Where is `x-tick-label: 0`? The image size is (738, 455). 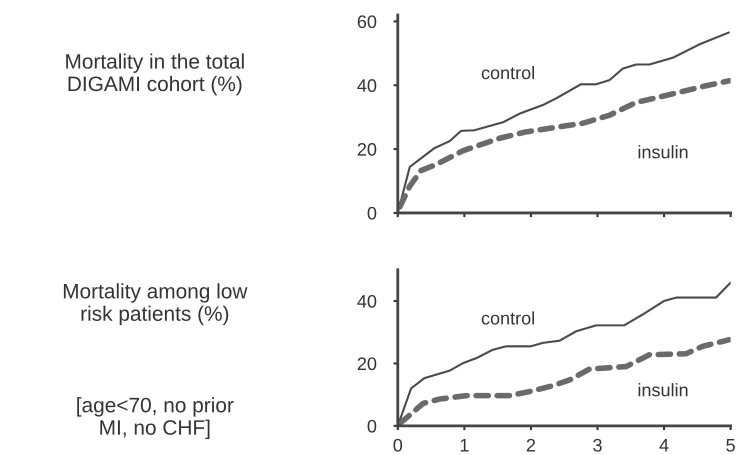
x-tick-label: 0 is located at coordinates (397, 445).